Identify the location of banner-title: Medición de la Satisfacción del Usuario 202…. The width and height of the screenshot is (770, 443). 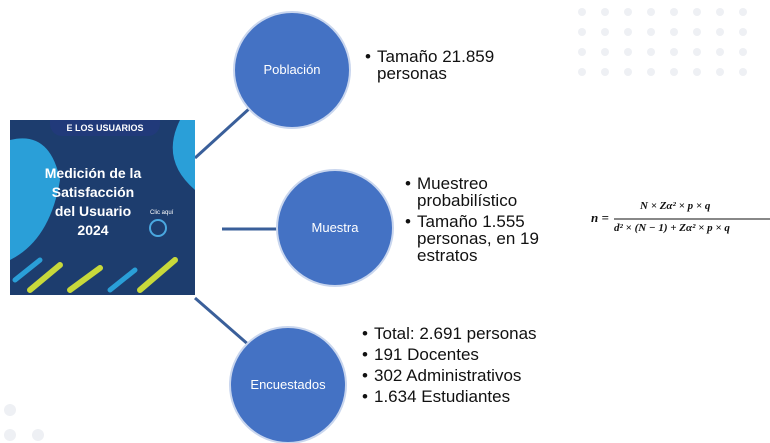
(93, 202).